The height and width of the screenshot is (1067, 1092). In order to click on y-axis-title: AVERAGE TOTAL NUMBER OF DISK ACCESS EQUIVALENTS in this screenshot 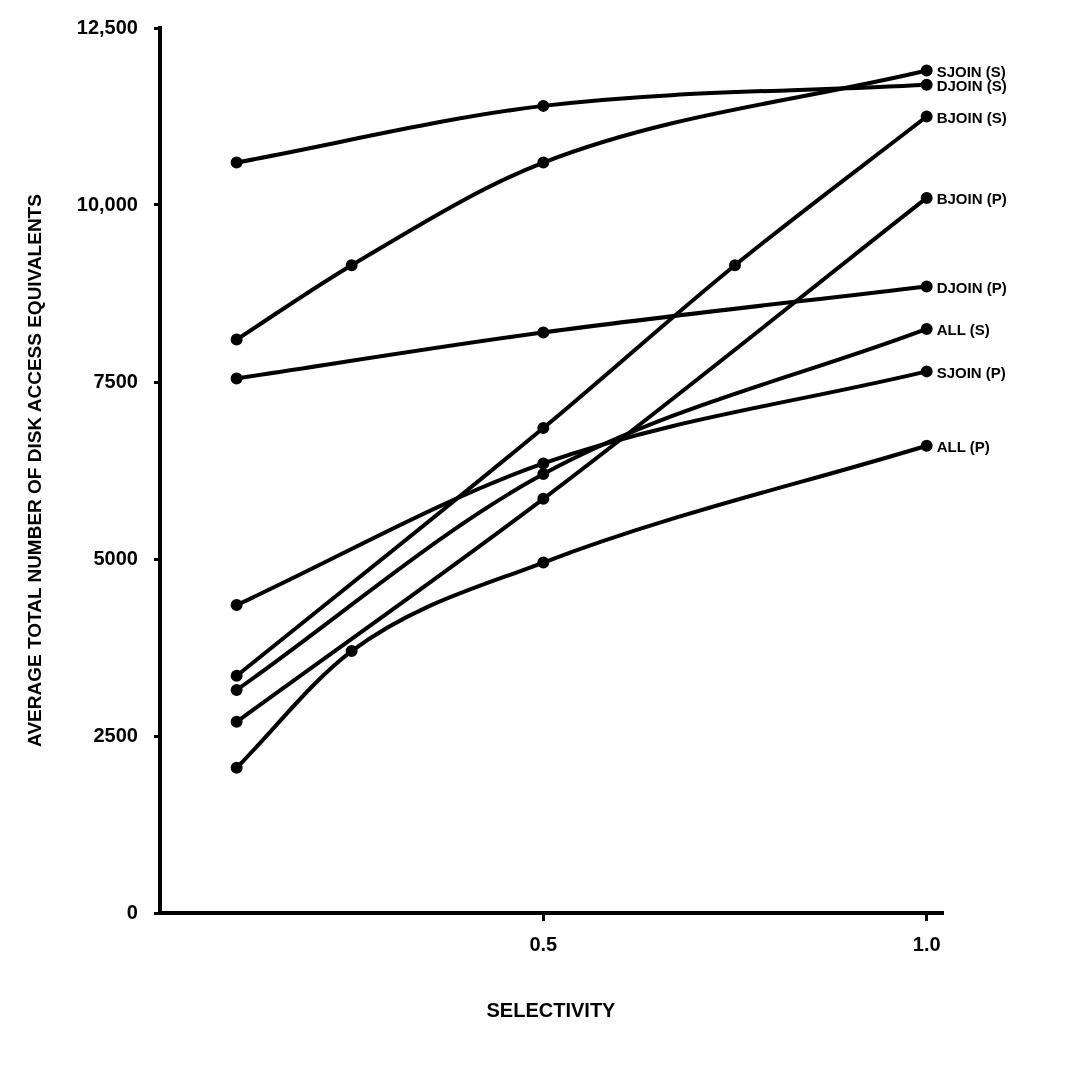, I will do `click(34, 470)`.